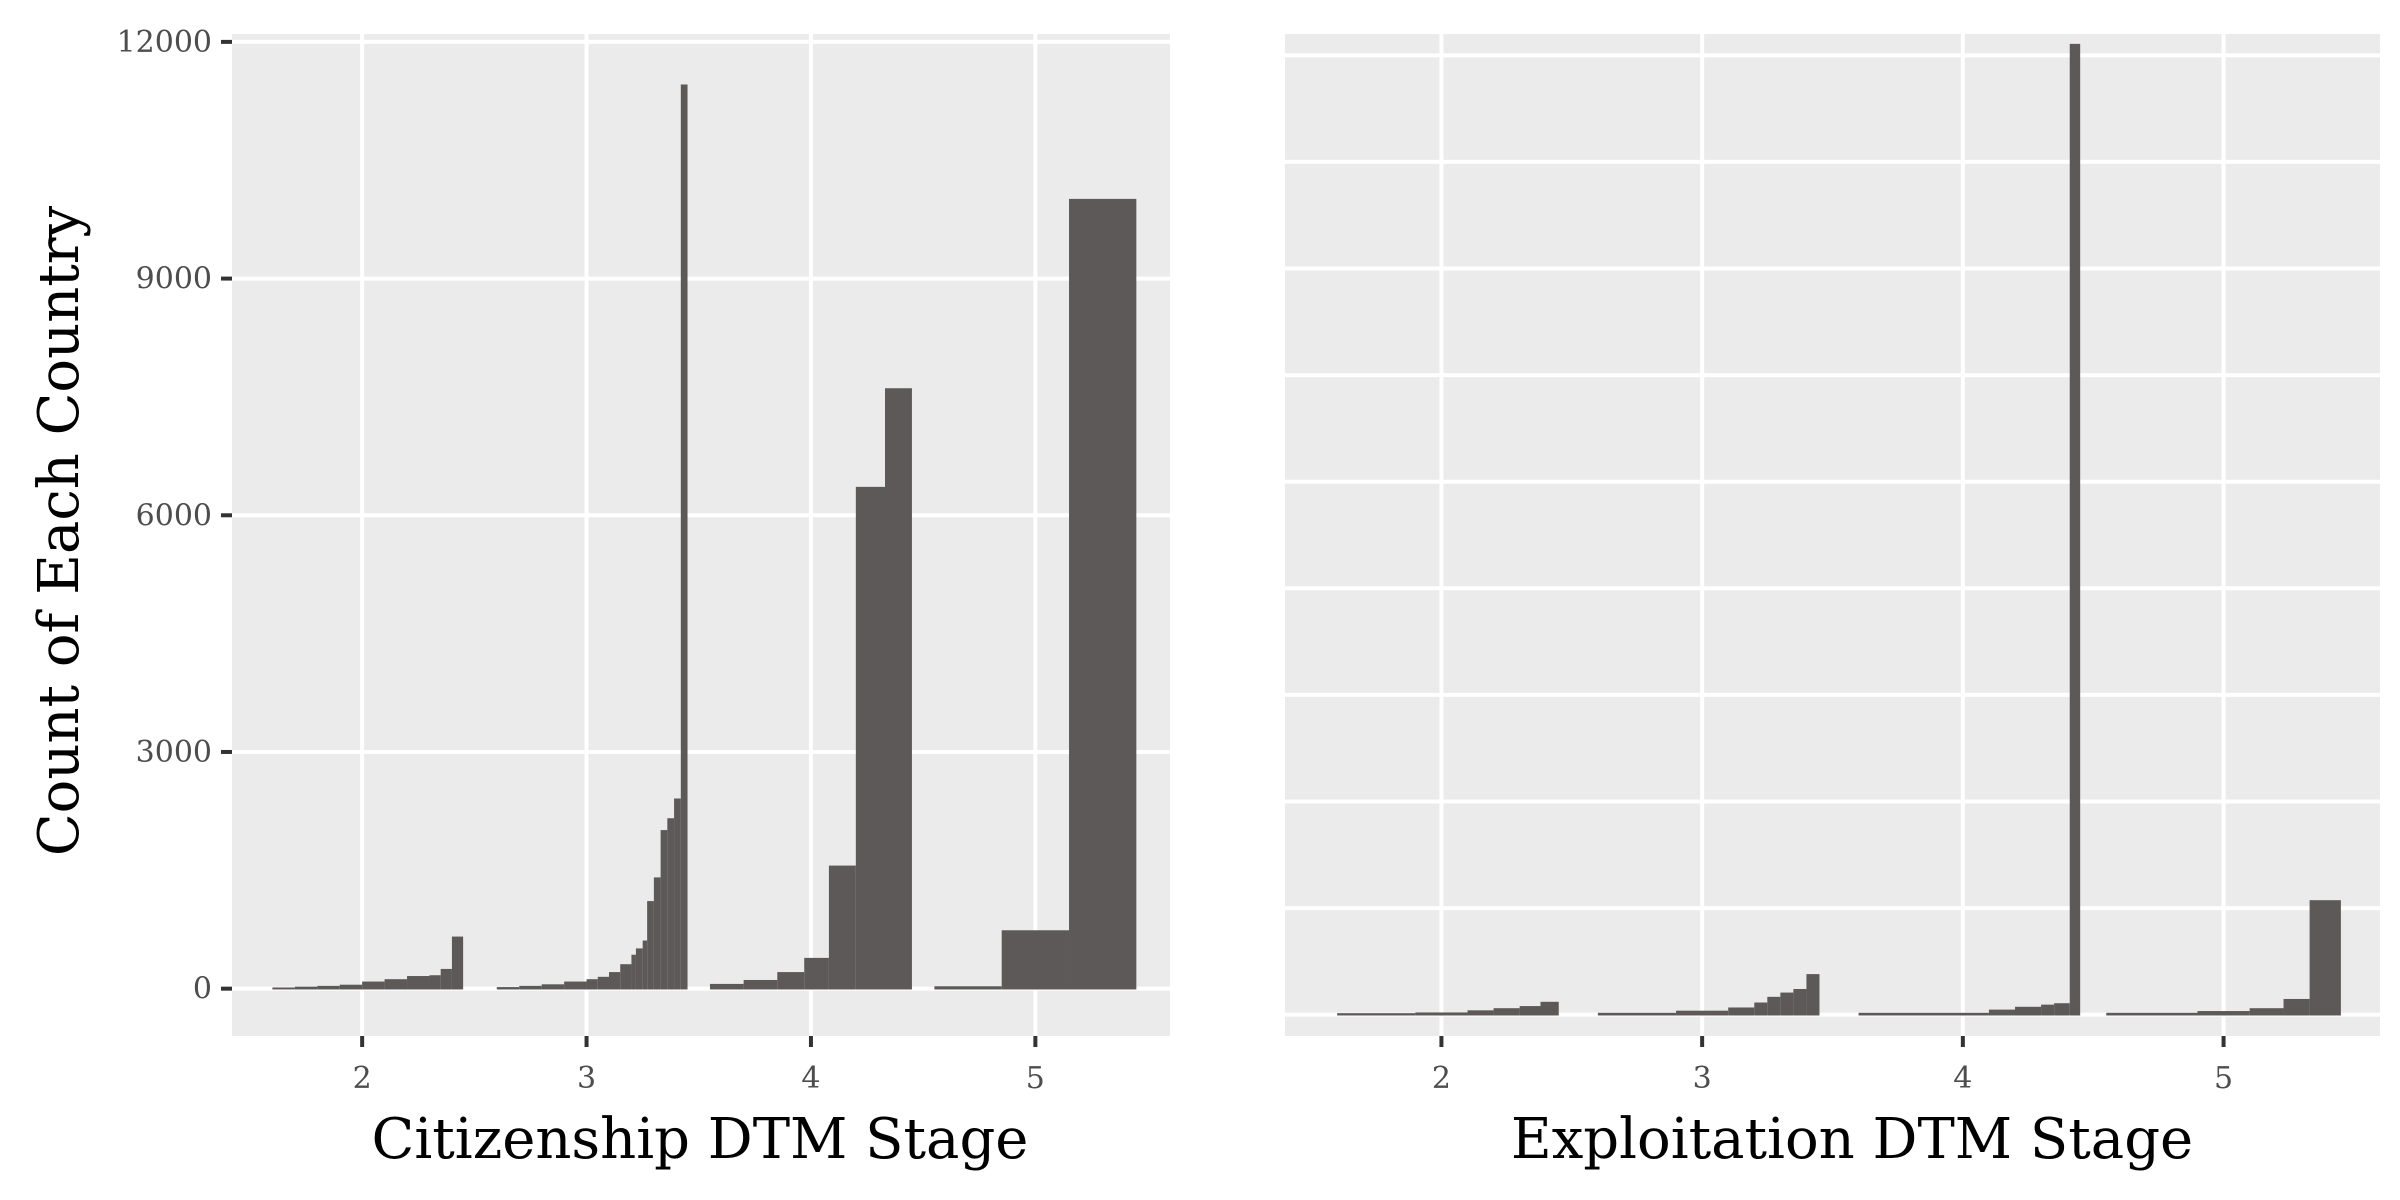  What do you see at coordinates (1852, 1139) in the screenshot?
I see `exploitation-x-axis-title: Exploitation DTM Stage` at bounding box center [1852, 1139].